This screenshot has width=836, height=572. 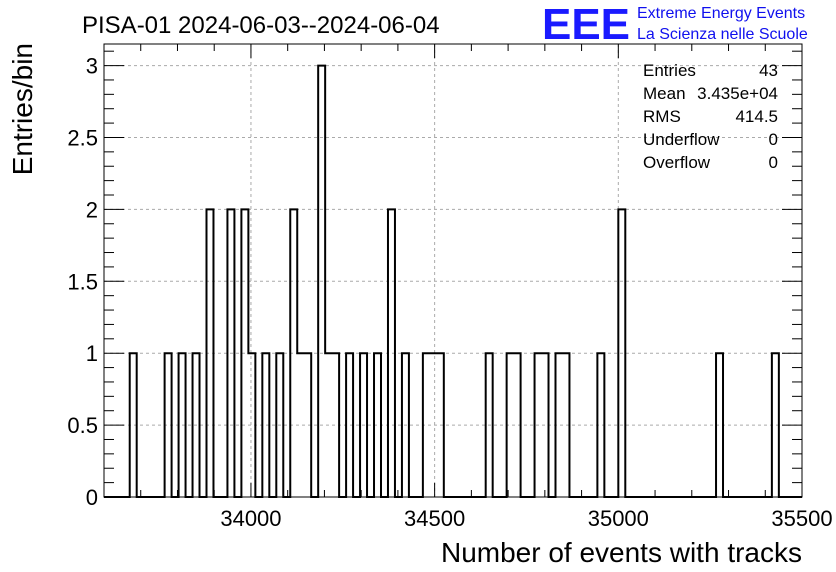 What do you see at coordinates (773, 139) in the screenshot?
I see `stat-underflow-value: 0` at bounding box center [773, 139].